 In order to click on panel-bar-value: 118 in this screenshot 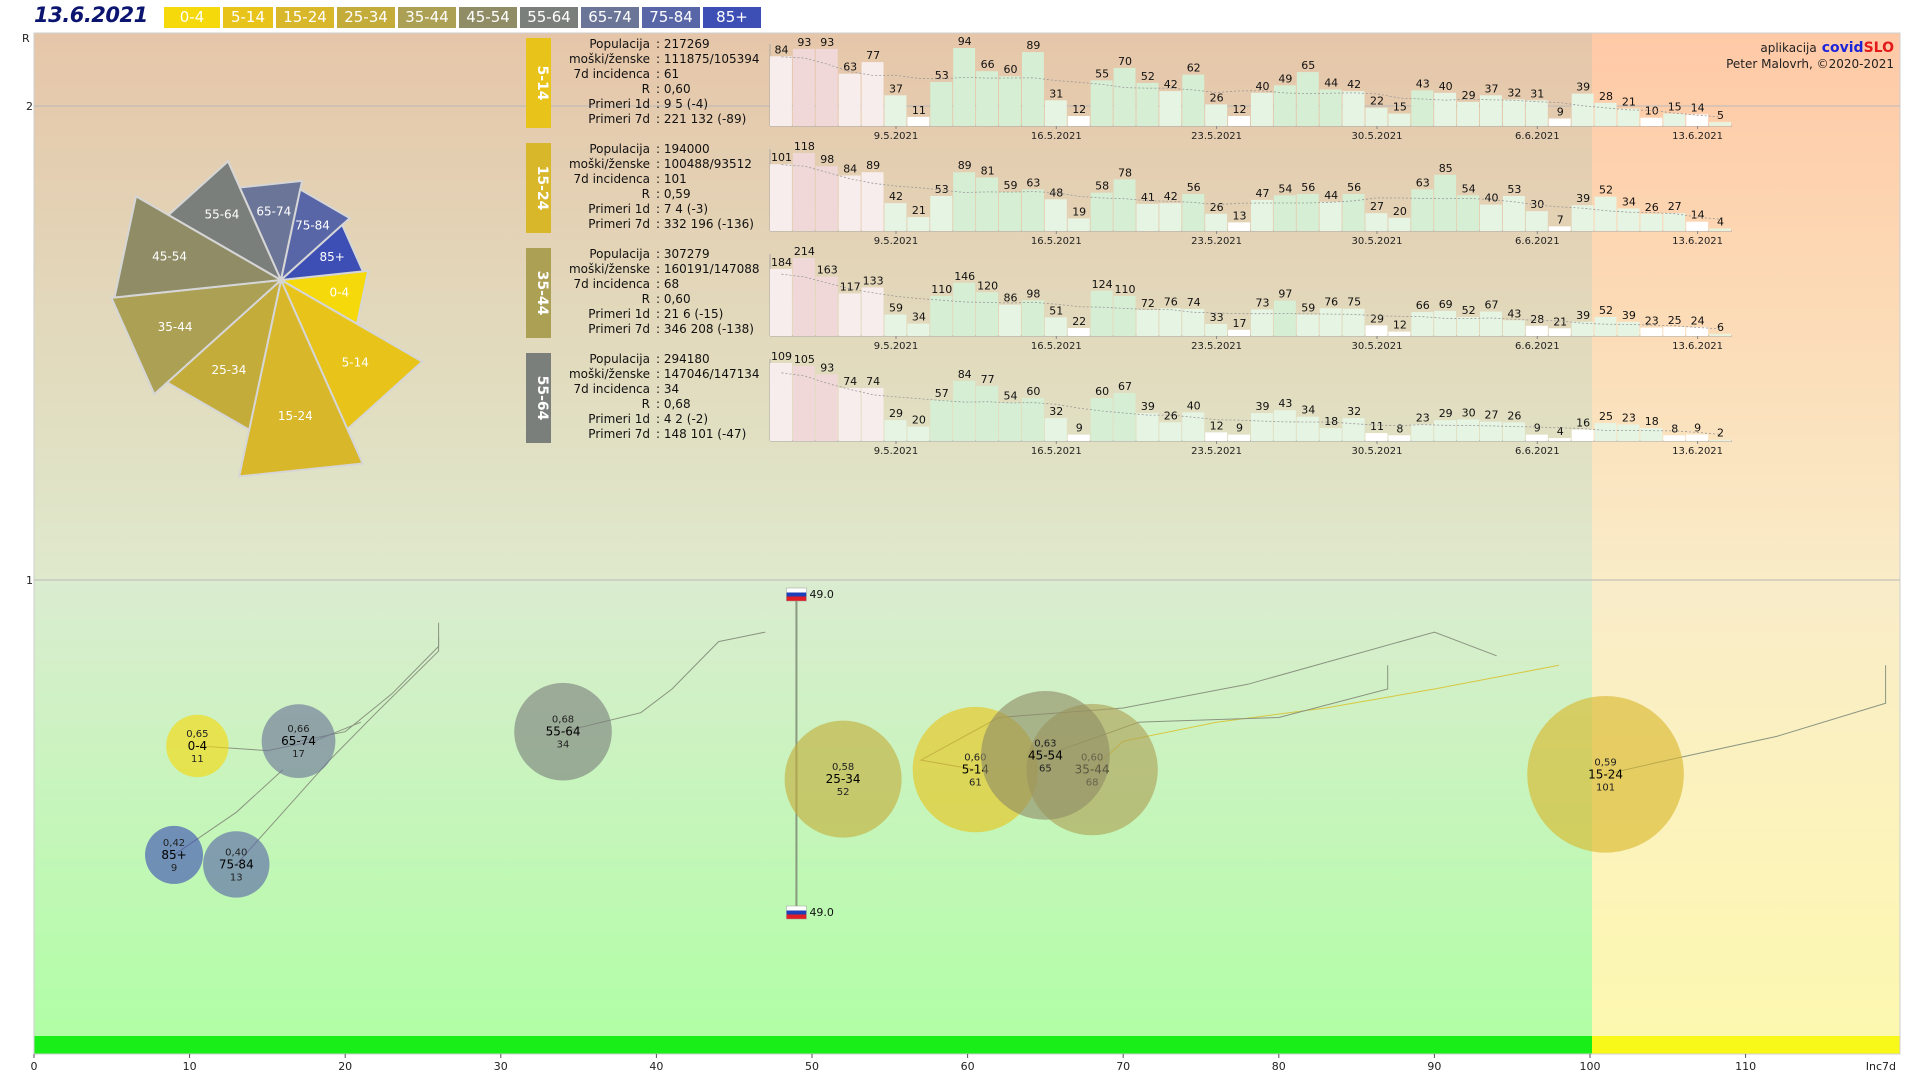, I will do `click(804, 146)`.